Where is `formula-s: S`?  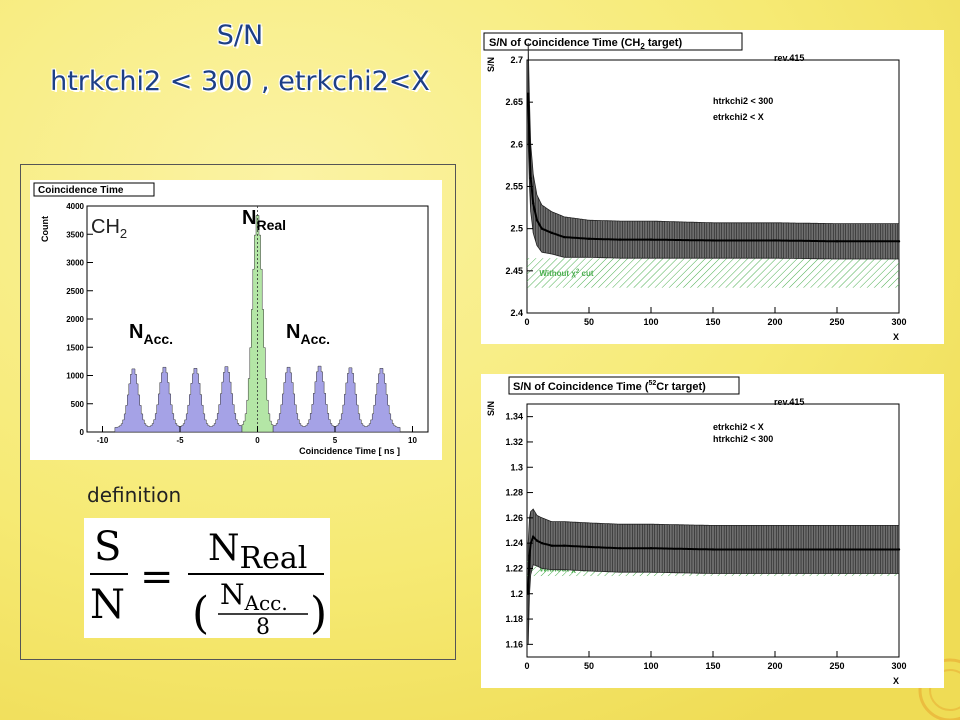
formula-s: S is located at coordinates (107, 547).